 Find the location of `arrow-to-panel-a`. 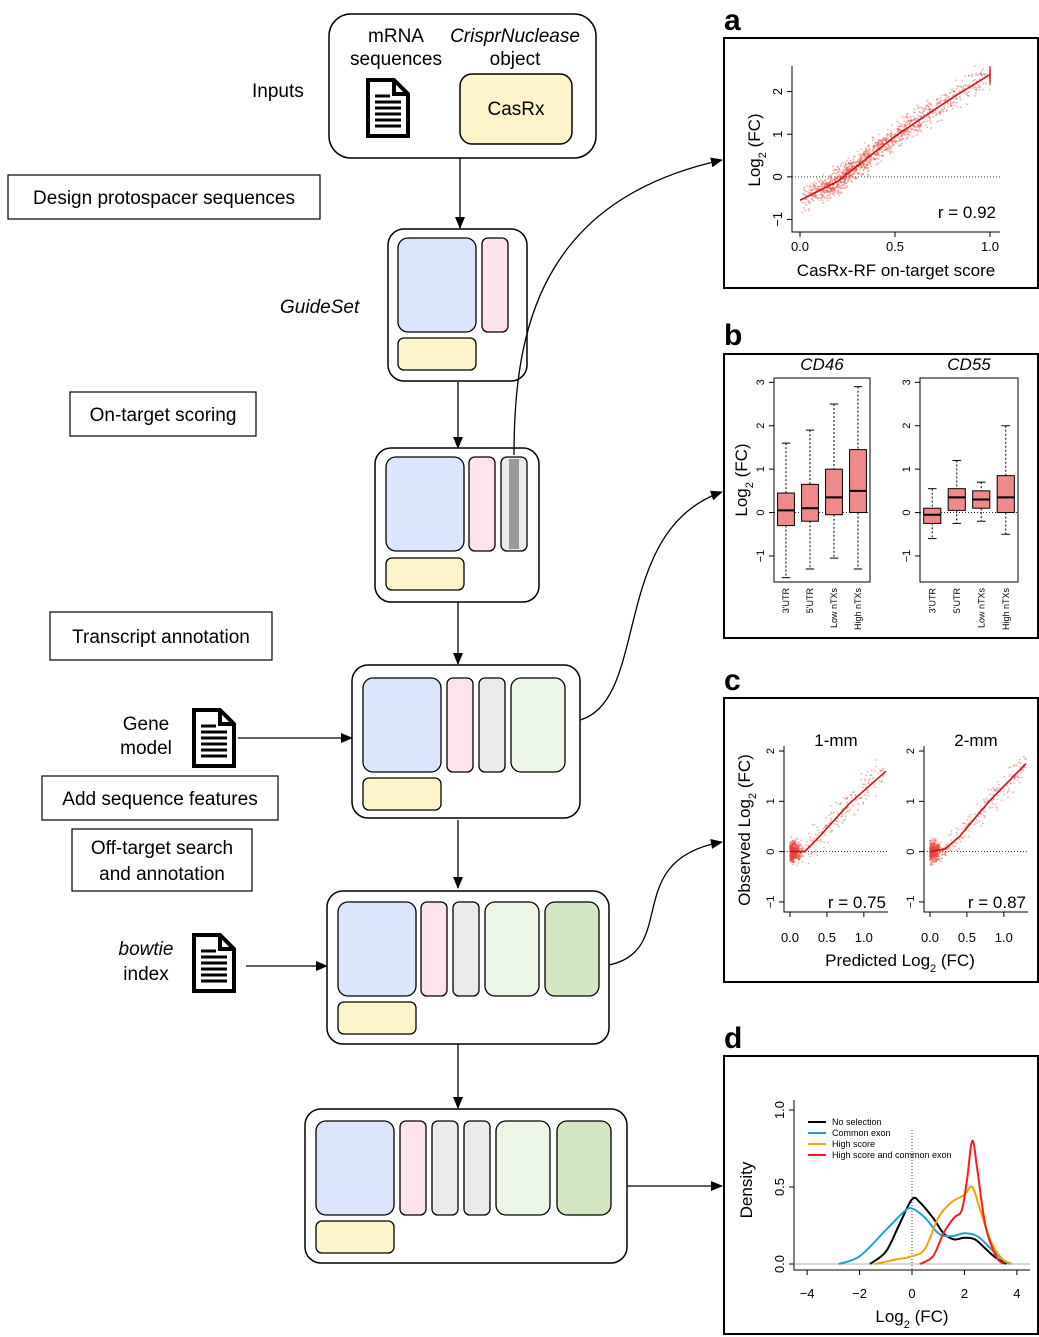

arrow-to-panel-a is located at coordinates (618, 306).